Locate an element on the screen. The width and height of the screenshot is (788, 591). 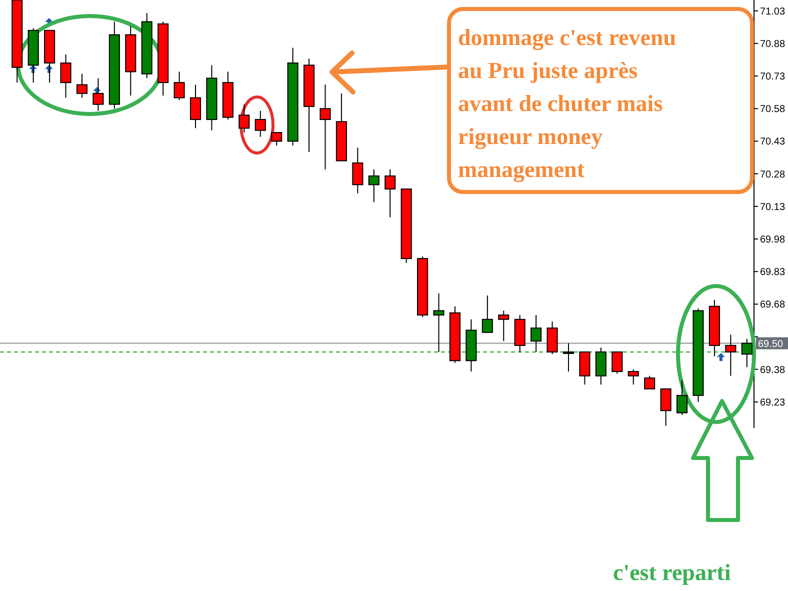
ref-line-label: 69.50 is located at coordinates (771, 344).